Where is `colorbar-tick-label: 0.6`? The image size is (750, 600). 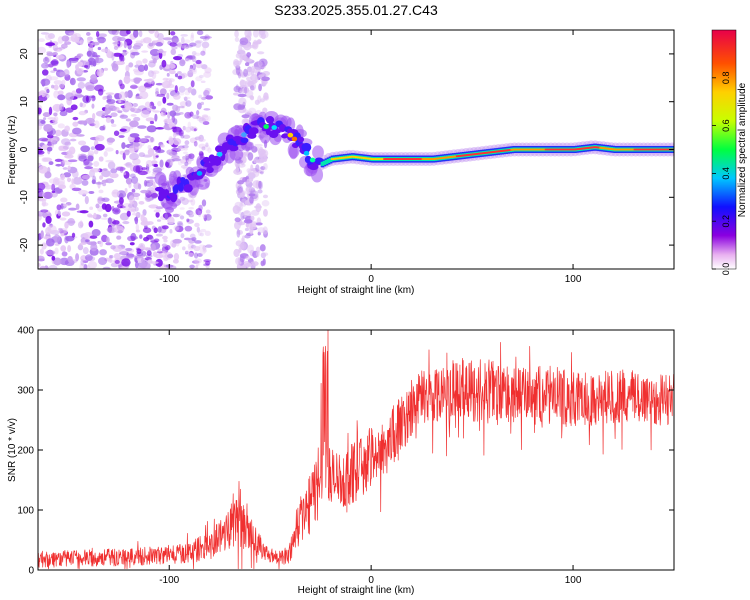 colorbar-tick-label: 0.6 is located at coordinates (726, 125).